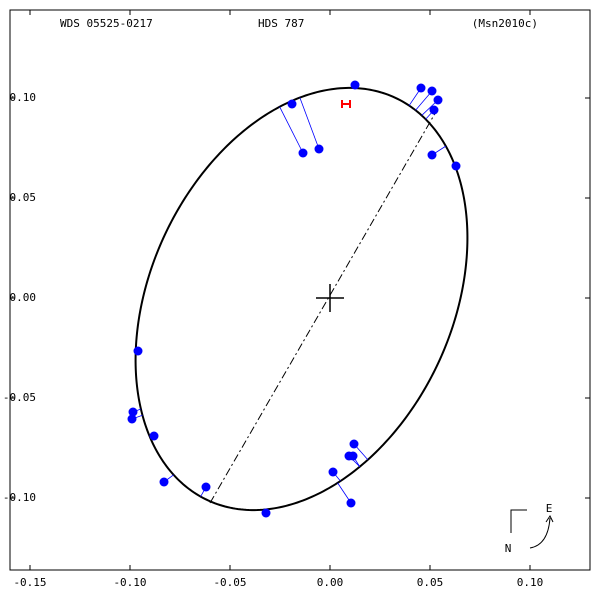  Describe the element at coordinates (518, 521) in the screenshot. I see `compass` at that location.